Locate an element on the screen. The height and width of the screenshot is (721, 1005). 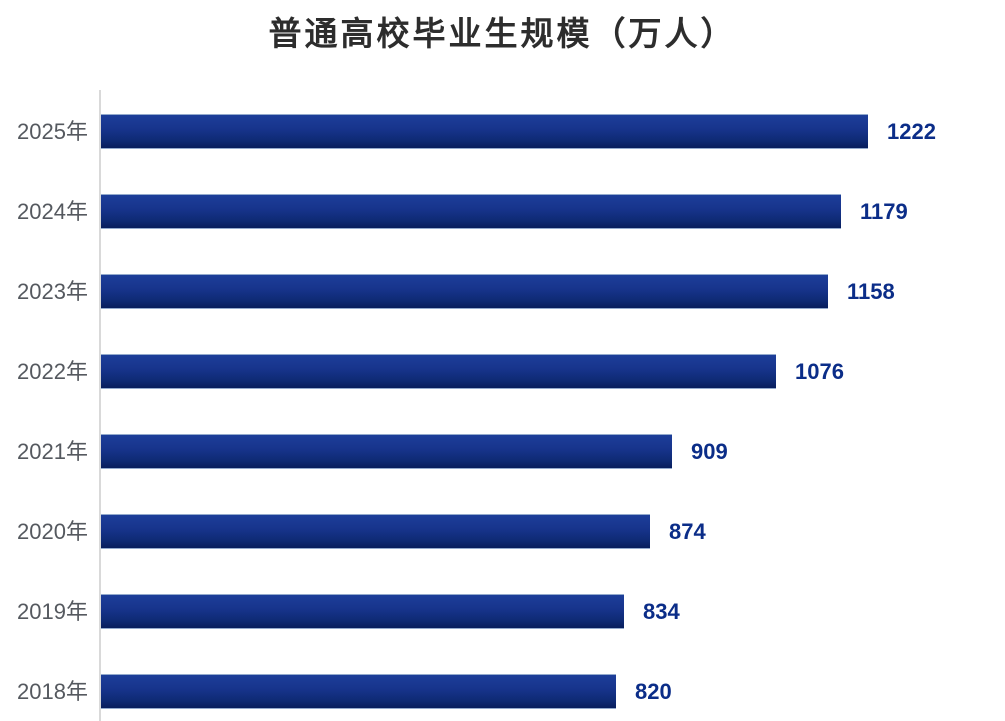
y-axis-label: 2021年 is located at coordinates (52, 451).